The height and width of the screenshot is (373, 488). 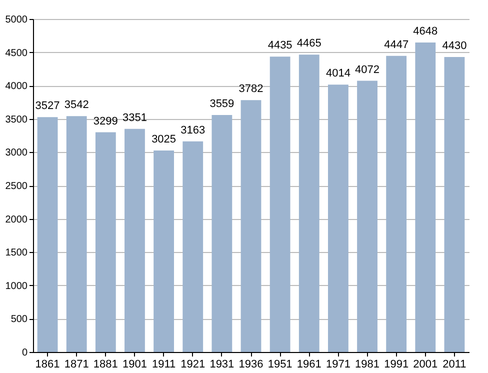 What do you see at coordinates (164, 364) in the screenshot?
I see `x-tick-label: 1911` at bounding box center [164, 364].